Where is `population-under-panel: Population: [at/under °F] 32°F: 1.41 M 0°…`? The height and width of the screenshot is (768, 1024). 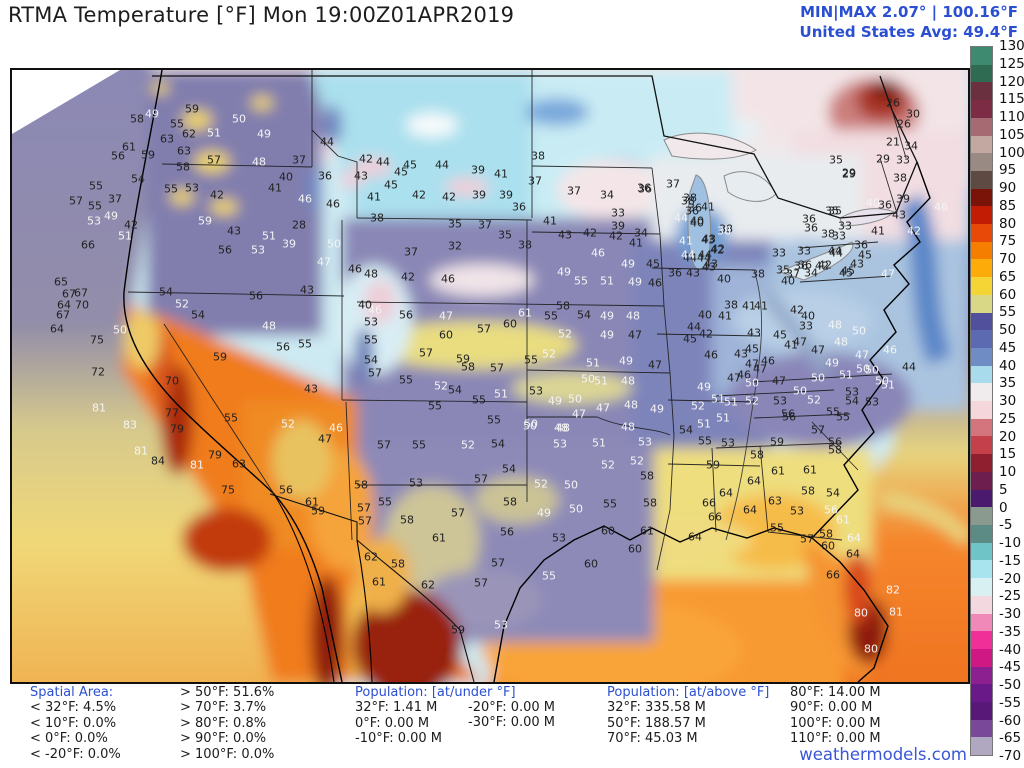 population-under-panel: Population: [at/under °F] 32°F: 1.41 M 0°… is located at coordinates (435, 716).